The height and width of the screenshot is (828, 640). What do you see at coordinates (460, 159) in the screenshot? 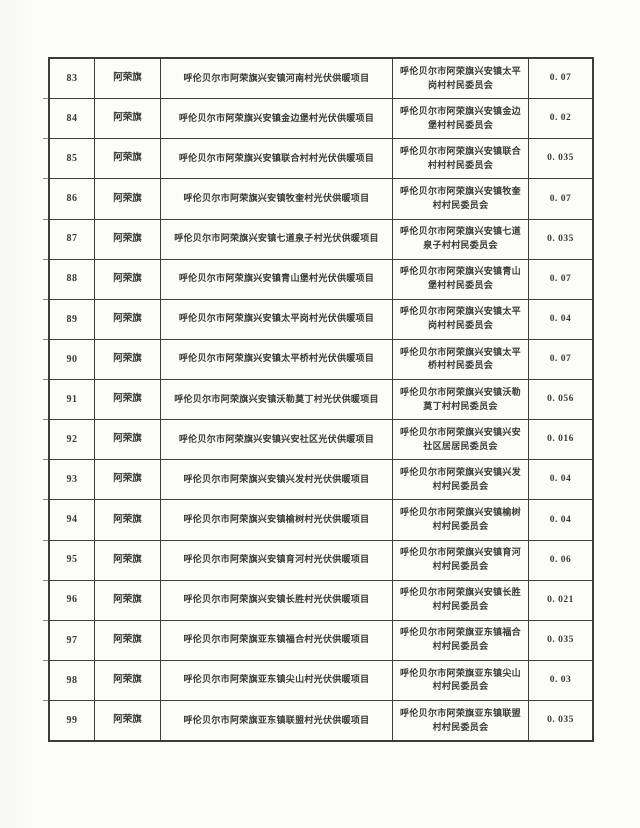
I see `cell-implementing-committee: 呼伦贝尔市阿荣旗兴安镇联合村村村民委员会` at bounding box center [460, 159].